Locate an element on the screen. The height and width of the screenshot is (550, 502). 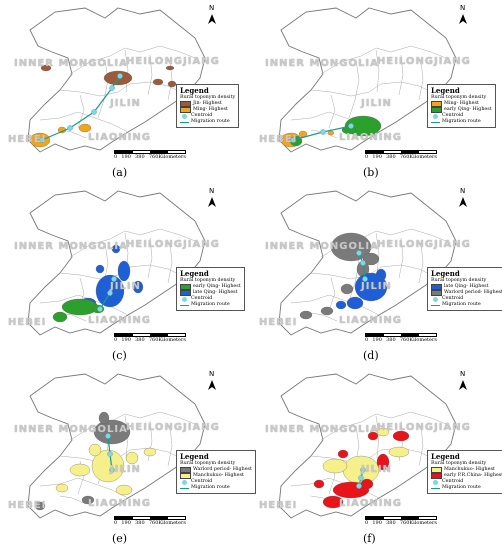
north-label: N is located at coordinates (212, 191).